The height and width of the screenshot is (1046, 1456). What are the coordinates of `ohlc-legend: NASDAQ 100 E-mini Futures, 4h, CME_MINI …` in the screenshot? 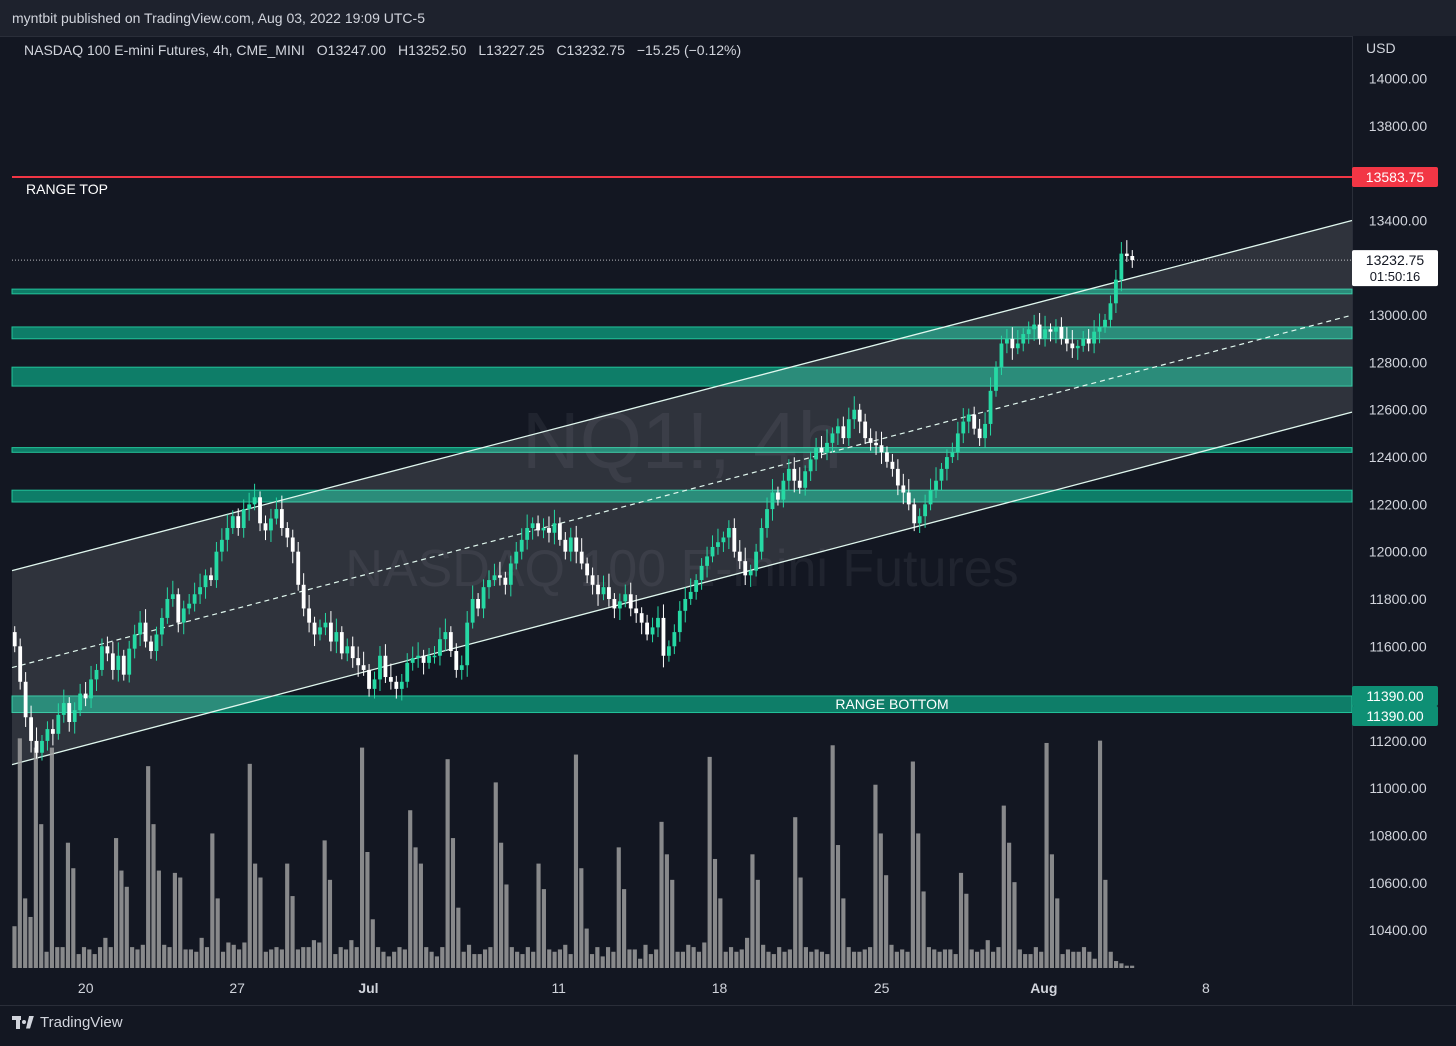 It's located at (386, 50).